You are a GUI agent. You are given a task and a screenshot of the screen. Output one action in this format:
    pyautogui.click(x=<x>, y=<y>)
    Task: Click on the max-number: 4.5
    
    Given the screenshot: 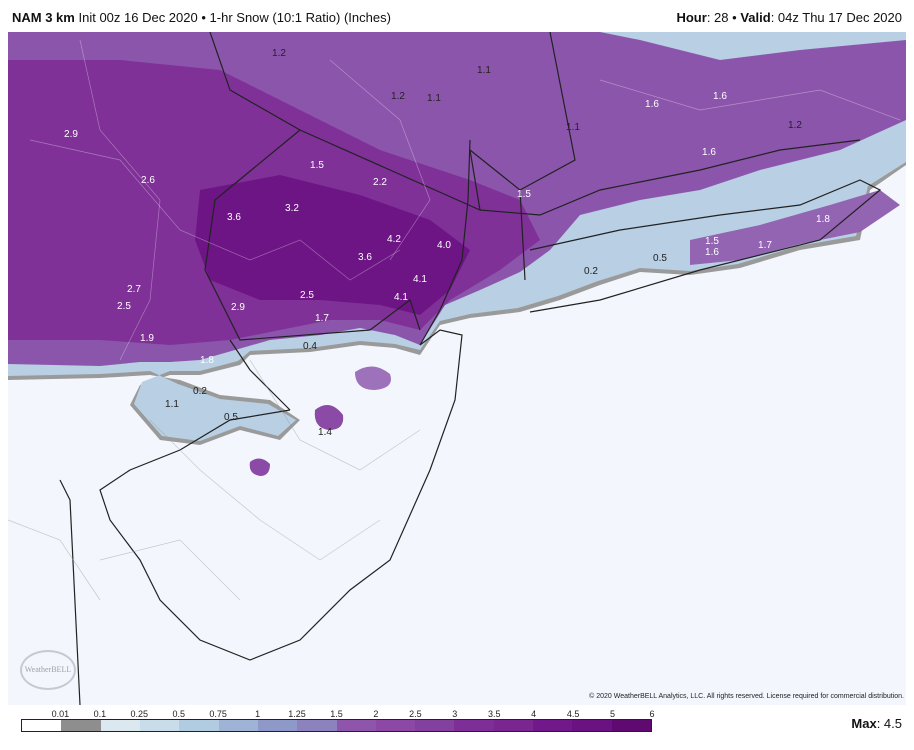 What is the action you would take?
    pyautogui.click(x=892, y=723)
    